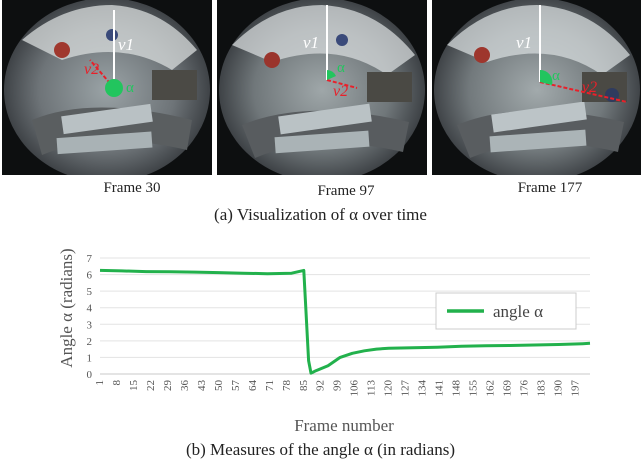 This screenshot has width=641, height=467. I want to click on y-tick-label: 1, so click(90, 358).